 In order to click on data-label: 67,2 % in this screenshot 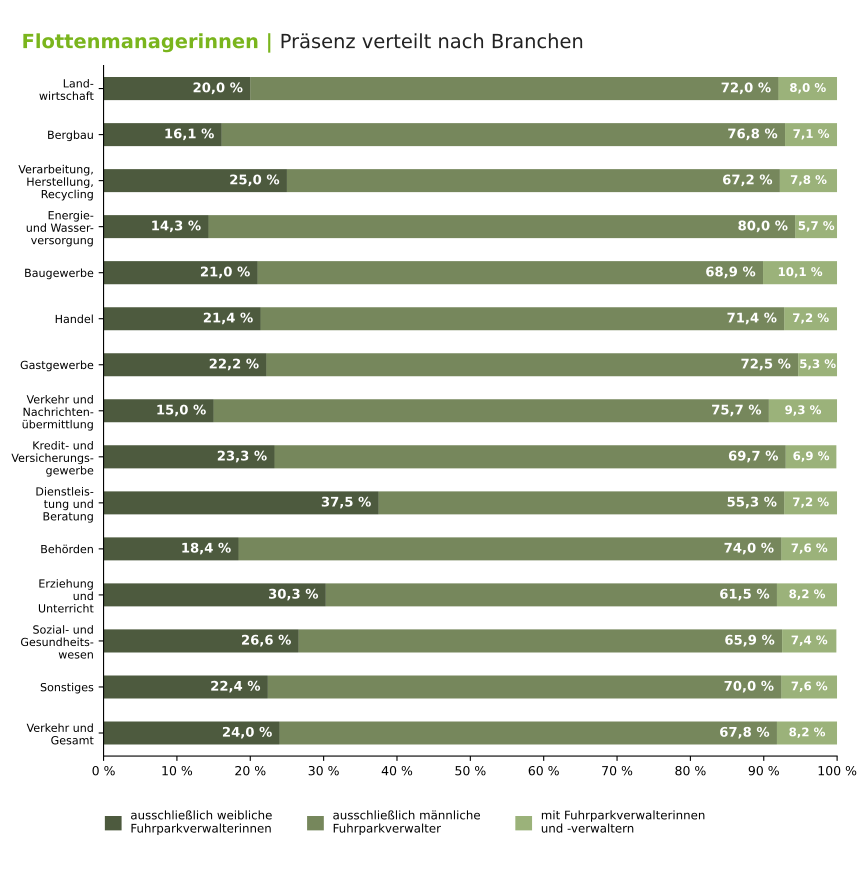, I will do `click(747, 180)`.